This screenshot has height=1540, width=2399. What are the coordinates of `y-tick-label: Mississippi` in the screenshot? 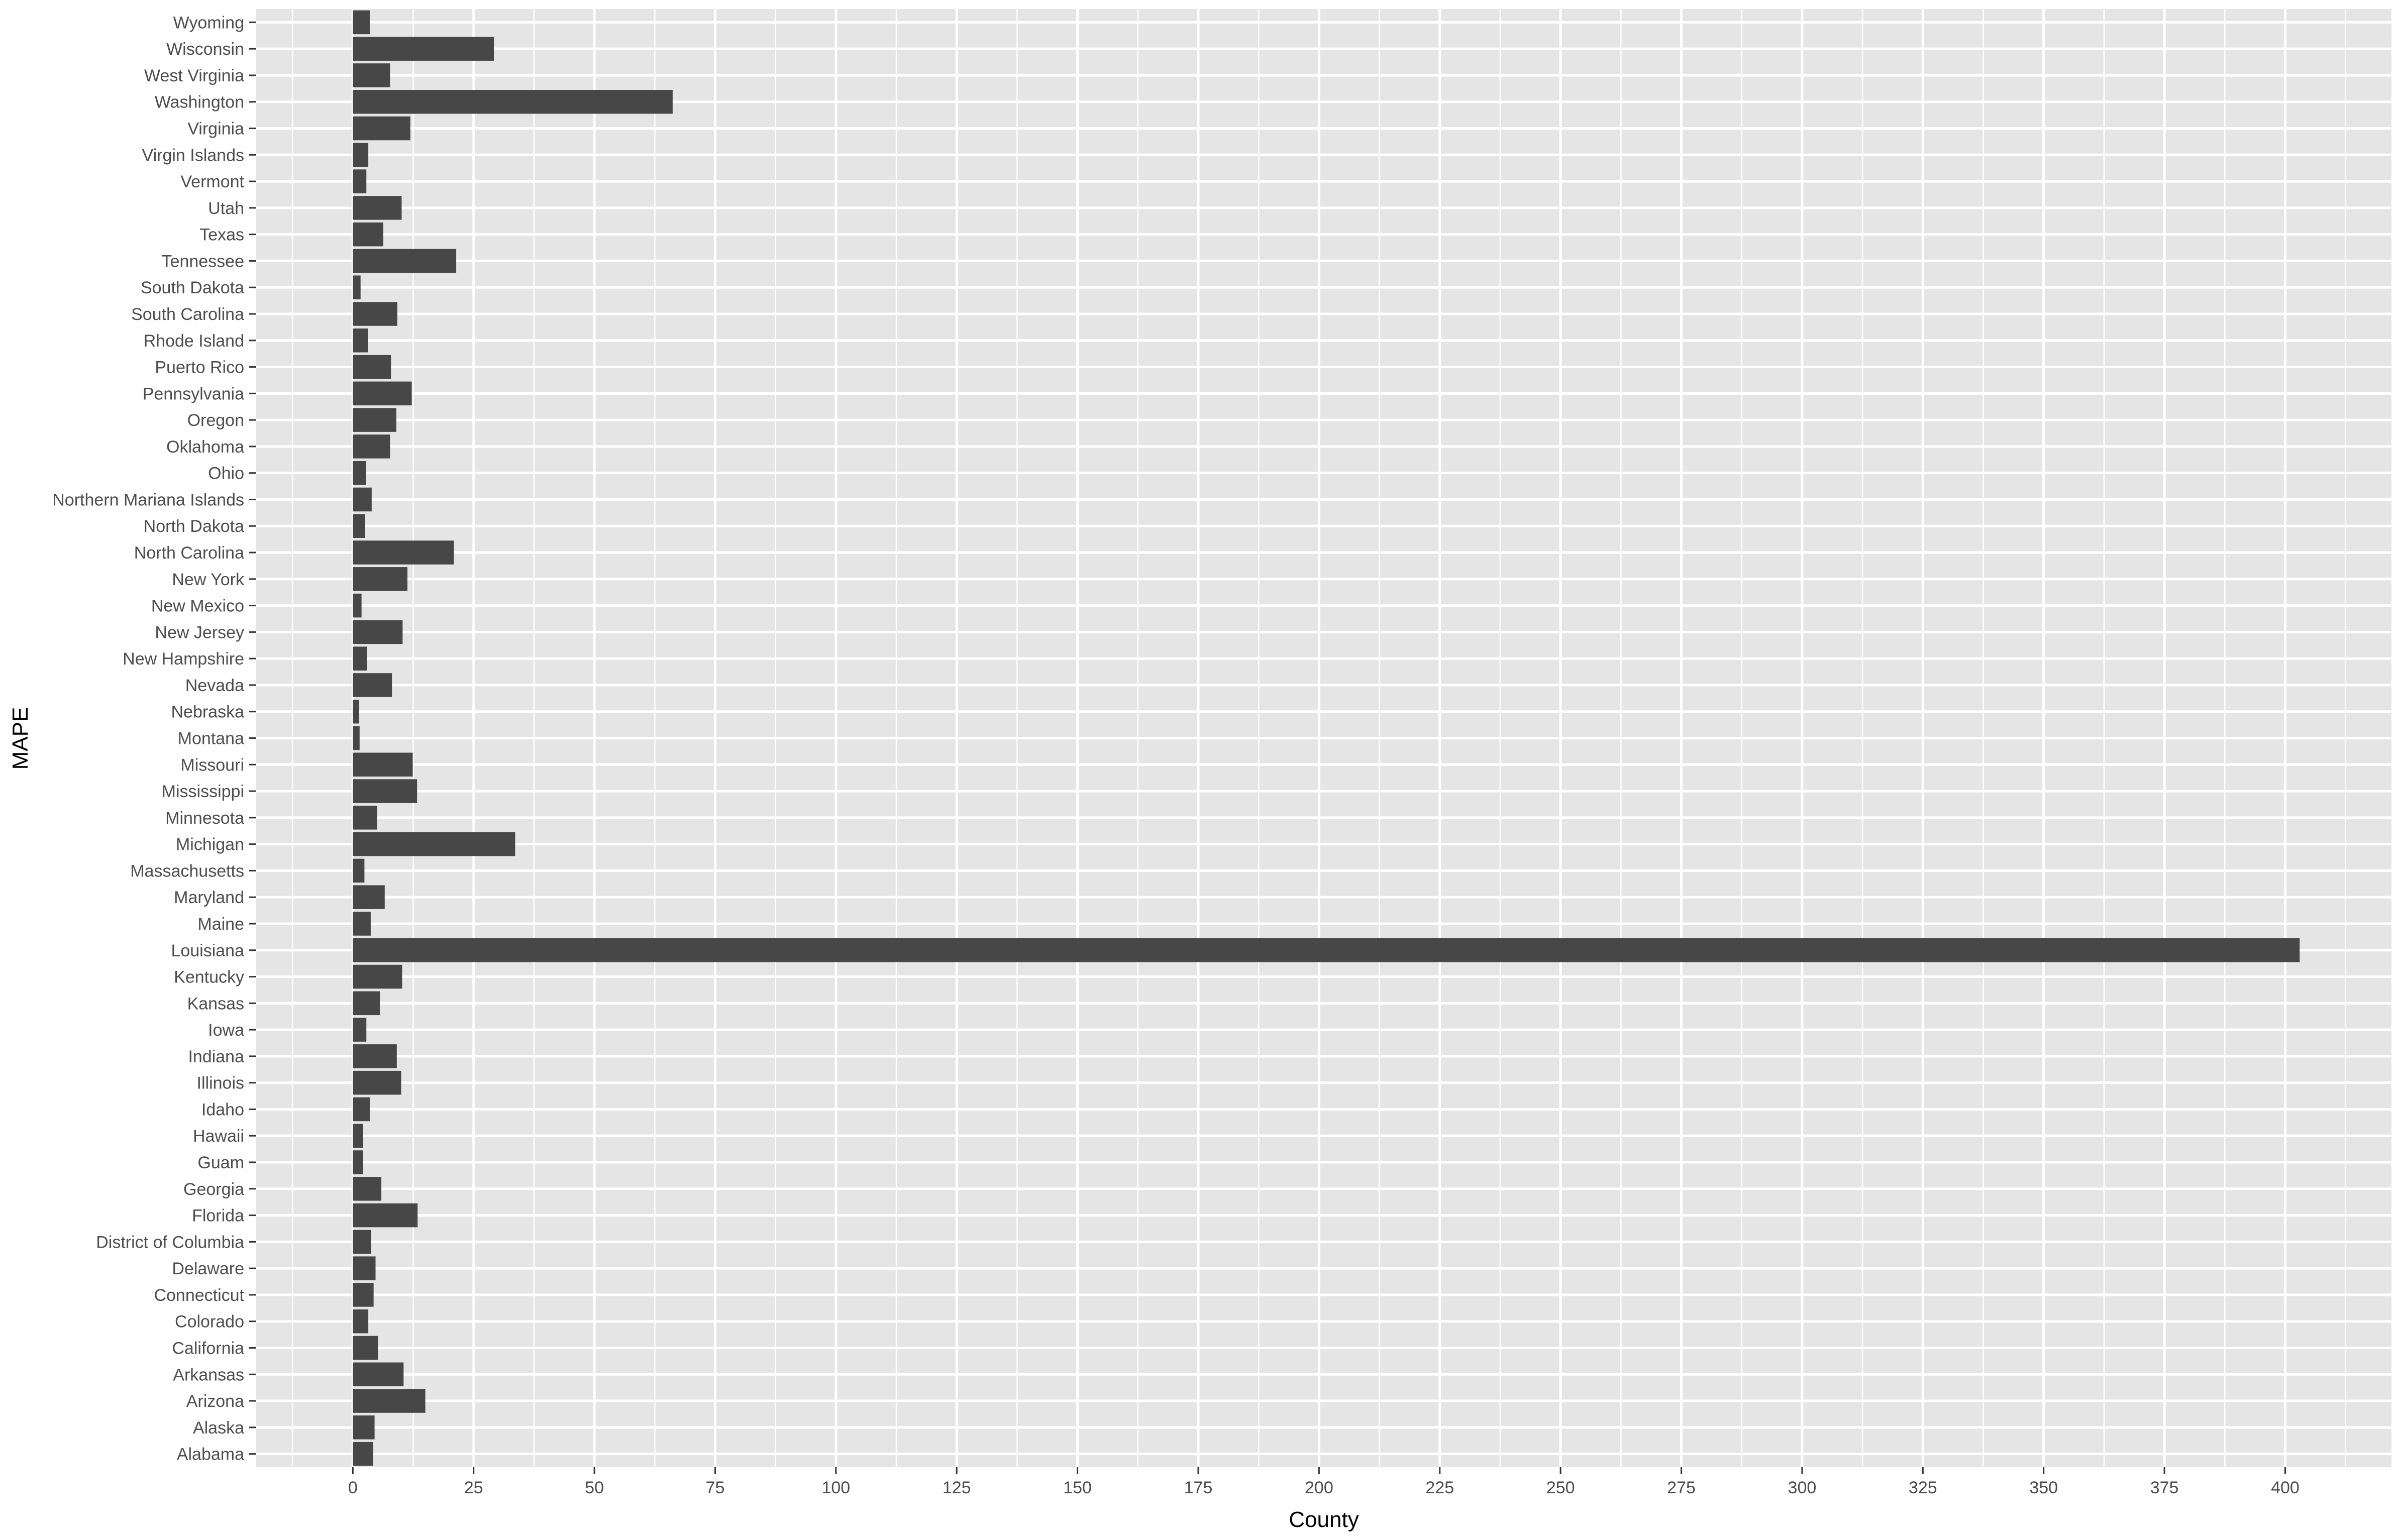 It's located at (203, 791).